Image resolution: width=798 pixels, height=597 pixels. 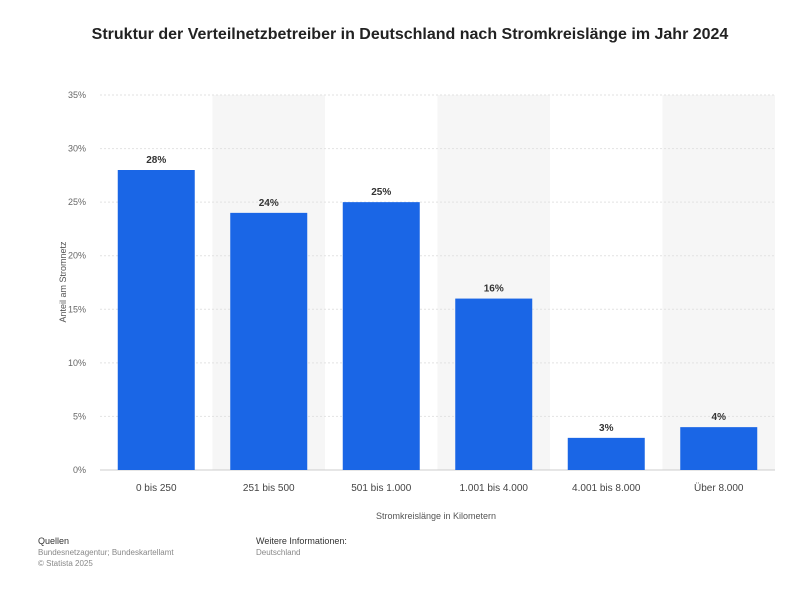 I want to click on data-label: 24%, so click(x=269, y=203).